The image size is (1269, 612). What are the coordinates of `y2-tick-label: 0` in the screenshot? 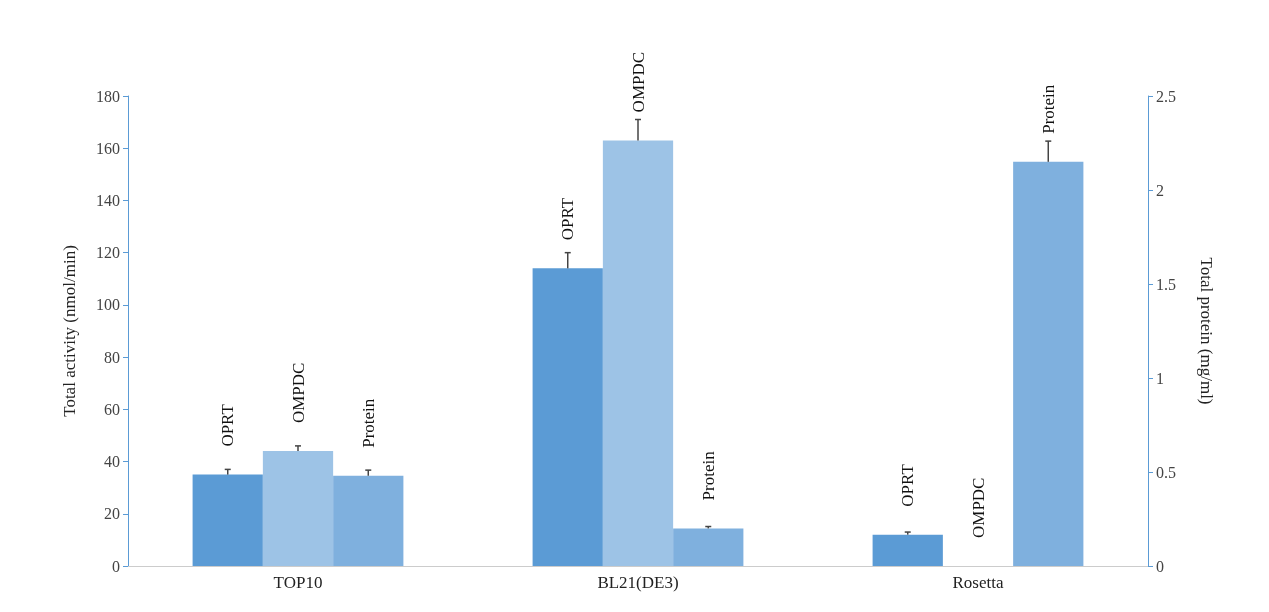 It's located at (1160, 566).